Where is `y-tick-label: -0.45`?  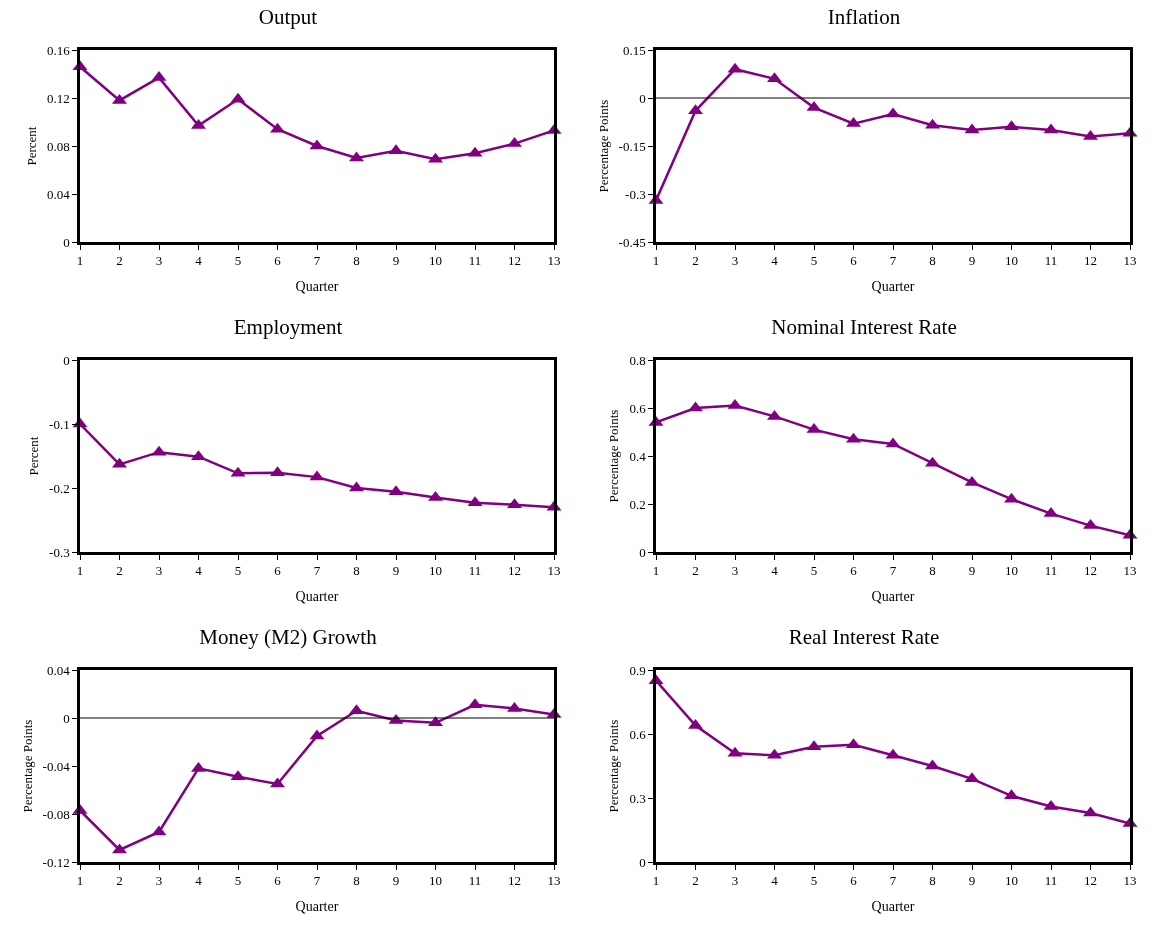
y-tick-label: -0.45 is located at coordinates (632, 242).